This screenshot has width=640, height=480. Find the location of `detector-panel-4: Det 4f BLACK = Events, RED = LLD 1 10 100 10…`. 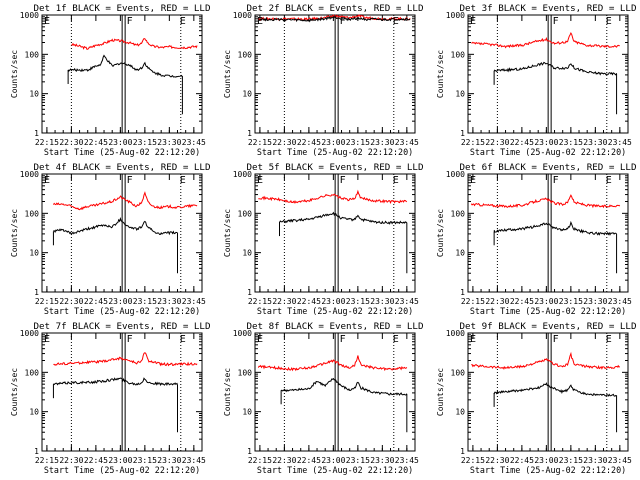

detector-panel-4: Det 4f BLACK = Events, RED = LLD 1 10 100 10… is located at coordinates (110, 239).